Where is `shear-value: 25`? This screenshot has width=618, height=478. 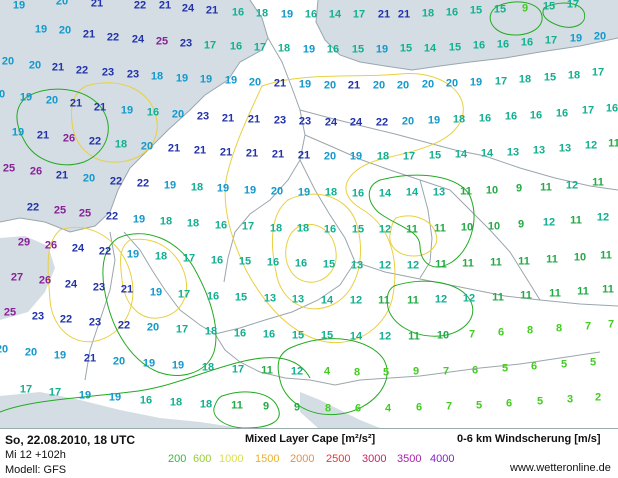
shear-value: 25 is located at coordinates (85, 213).